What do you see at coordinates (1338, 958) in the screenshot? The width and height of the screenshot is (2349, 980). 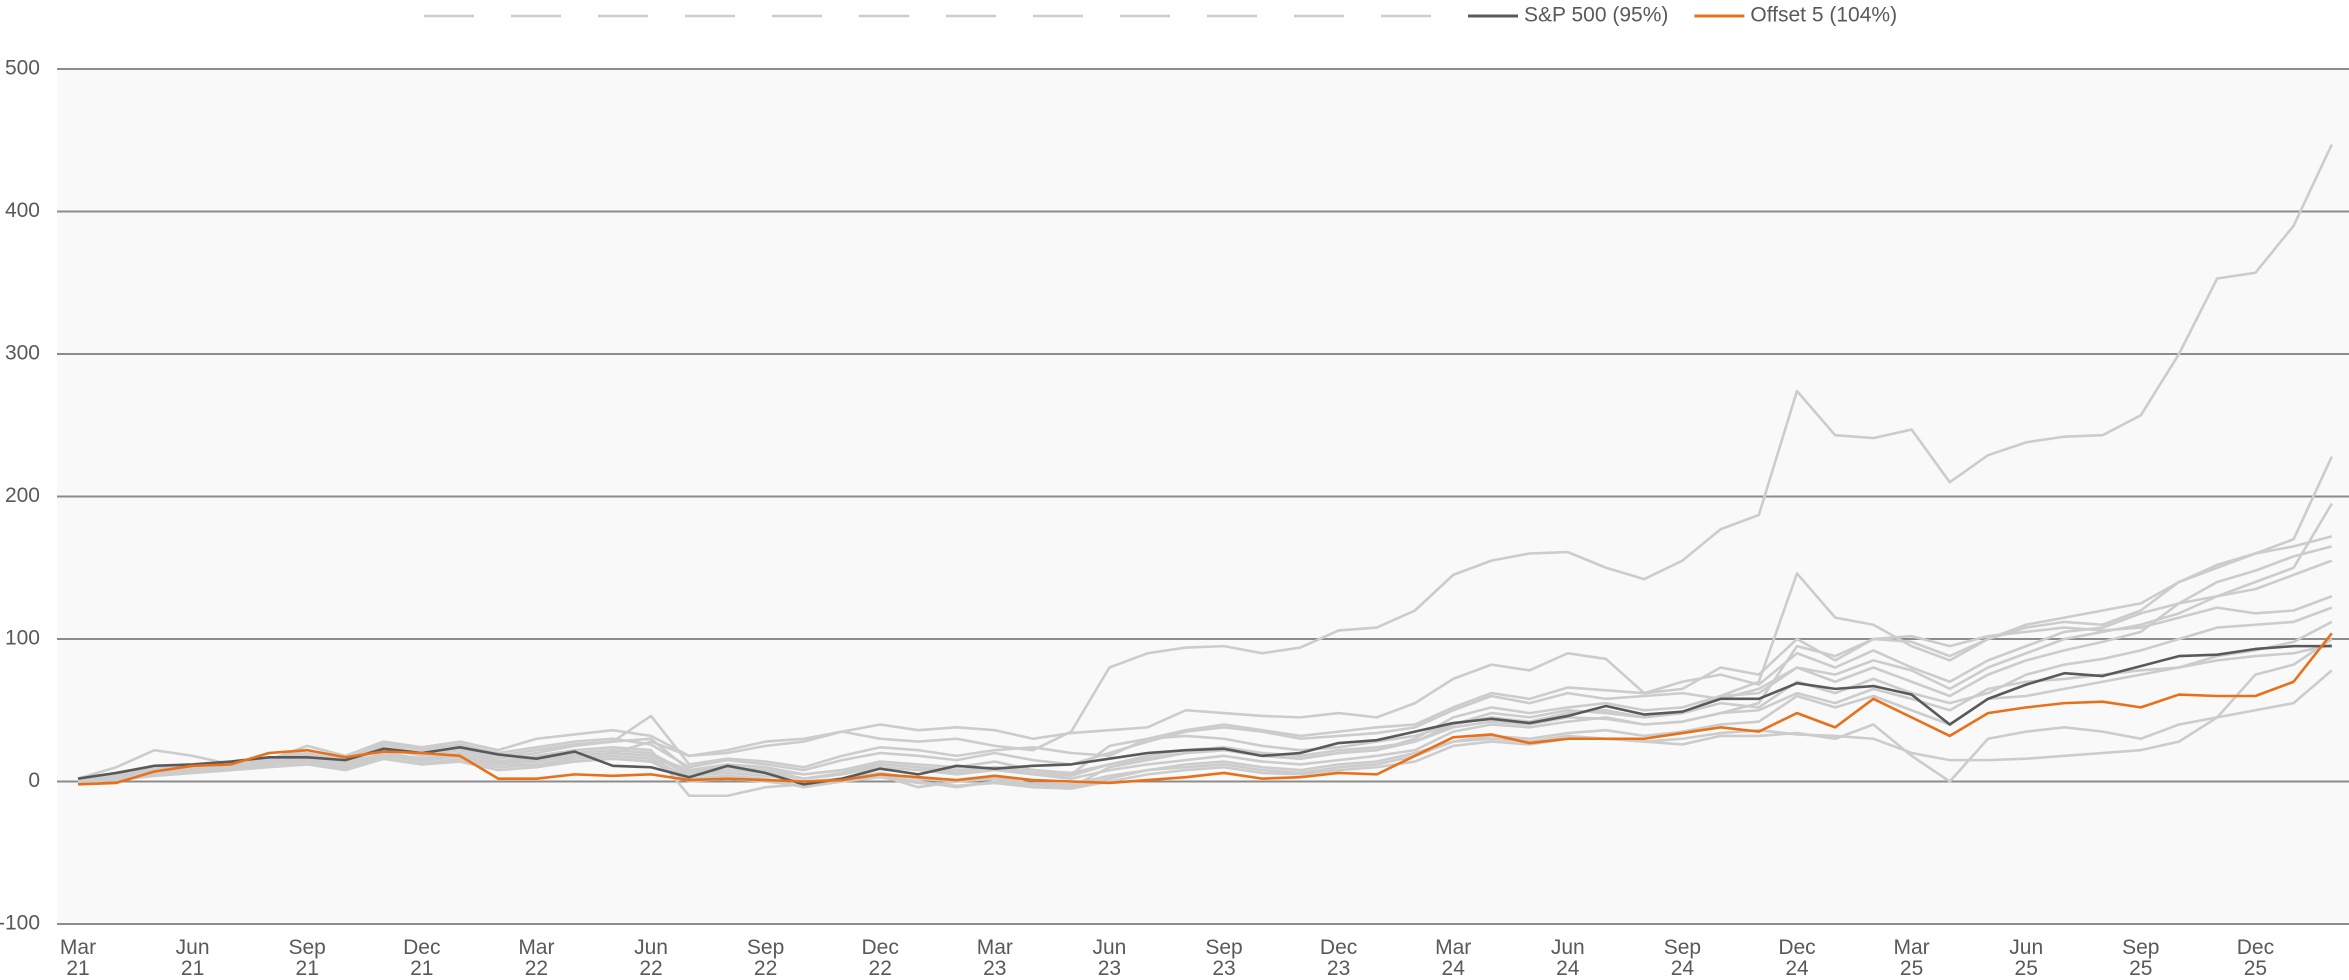 I see `x-tick-label: Dec 23` at bounding box center [1338, 958].